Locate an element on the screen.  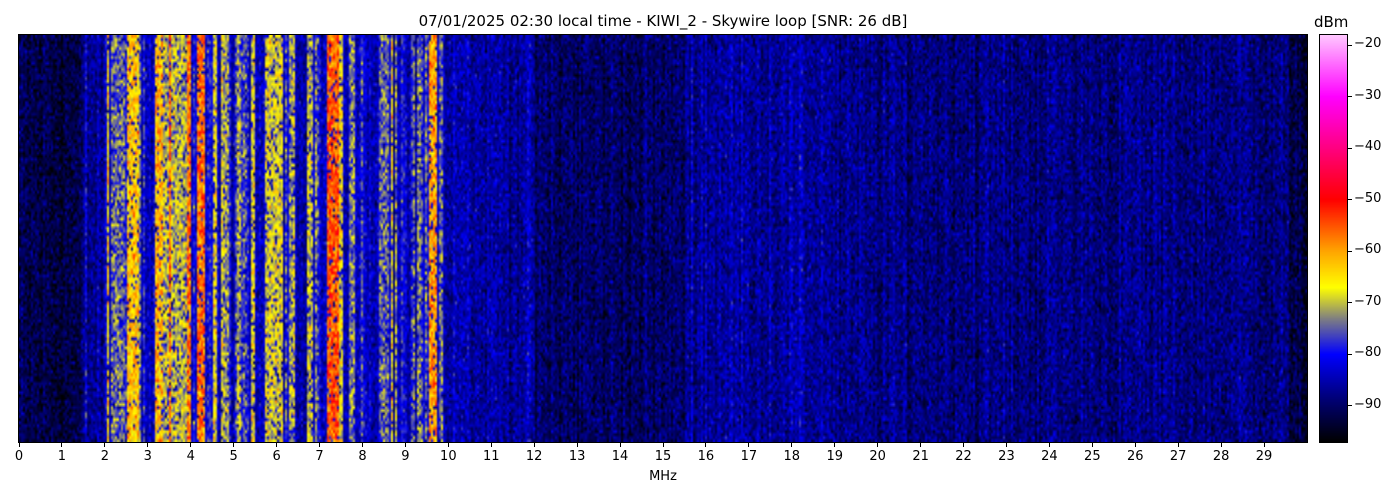
x-tick-label: 10 is located at coordinates (448, 456).